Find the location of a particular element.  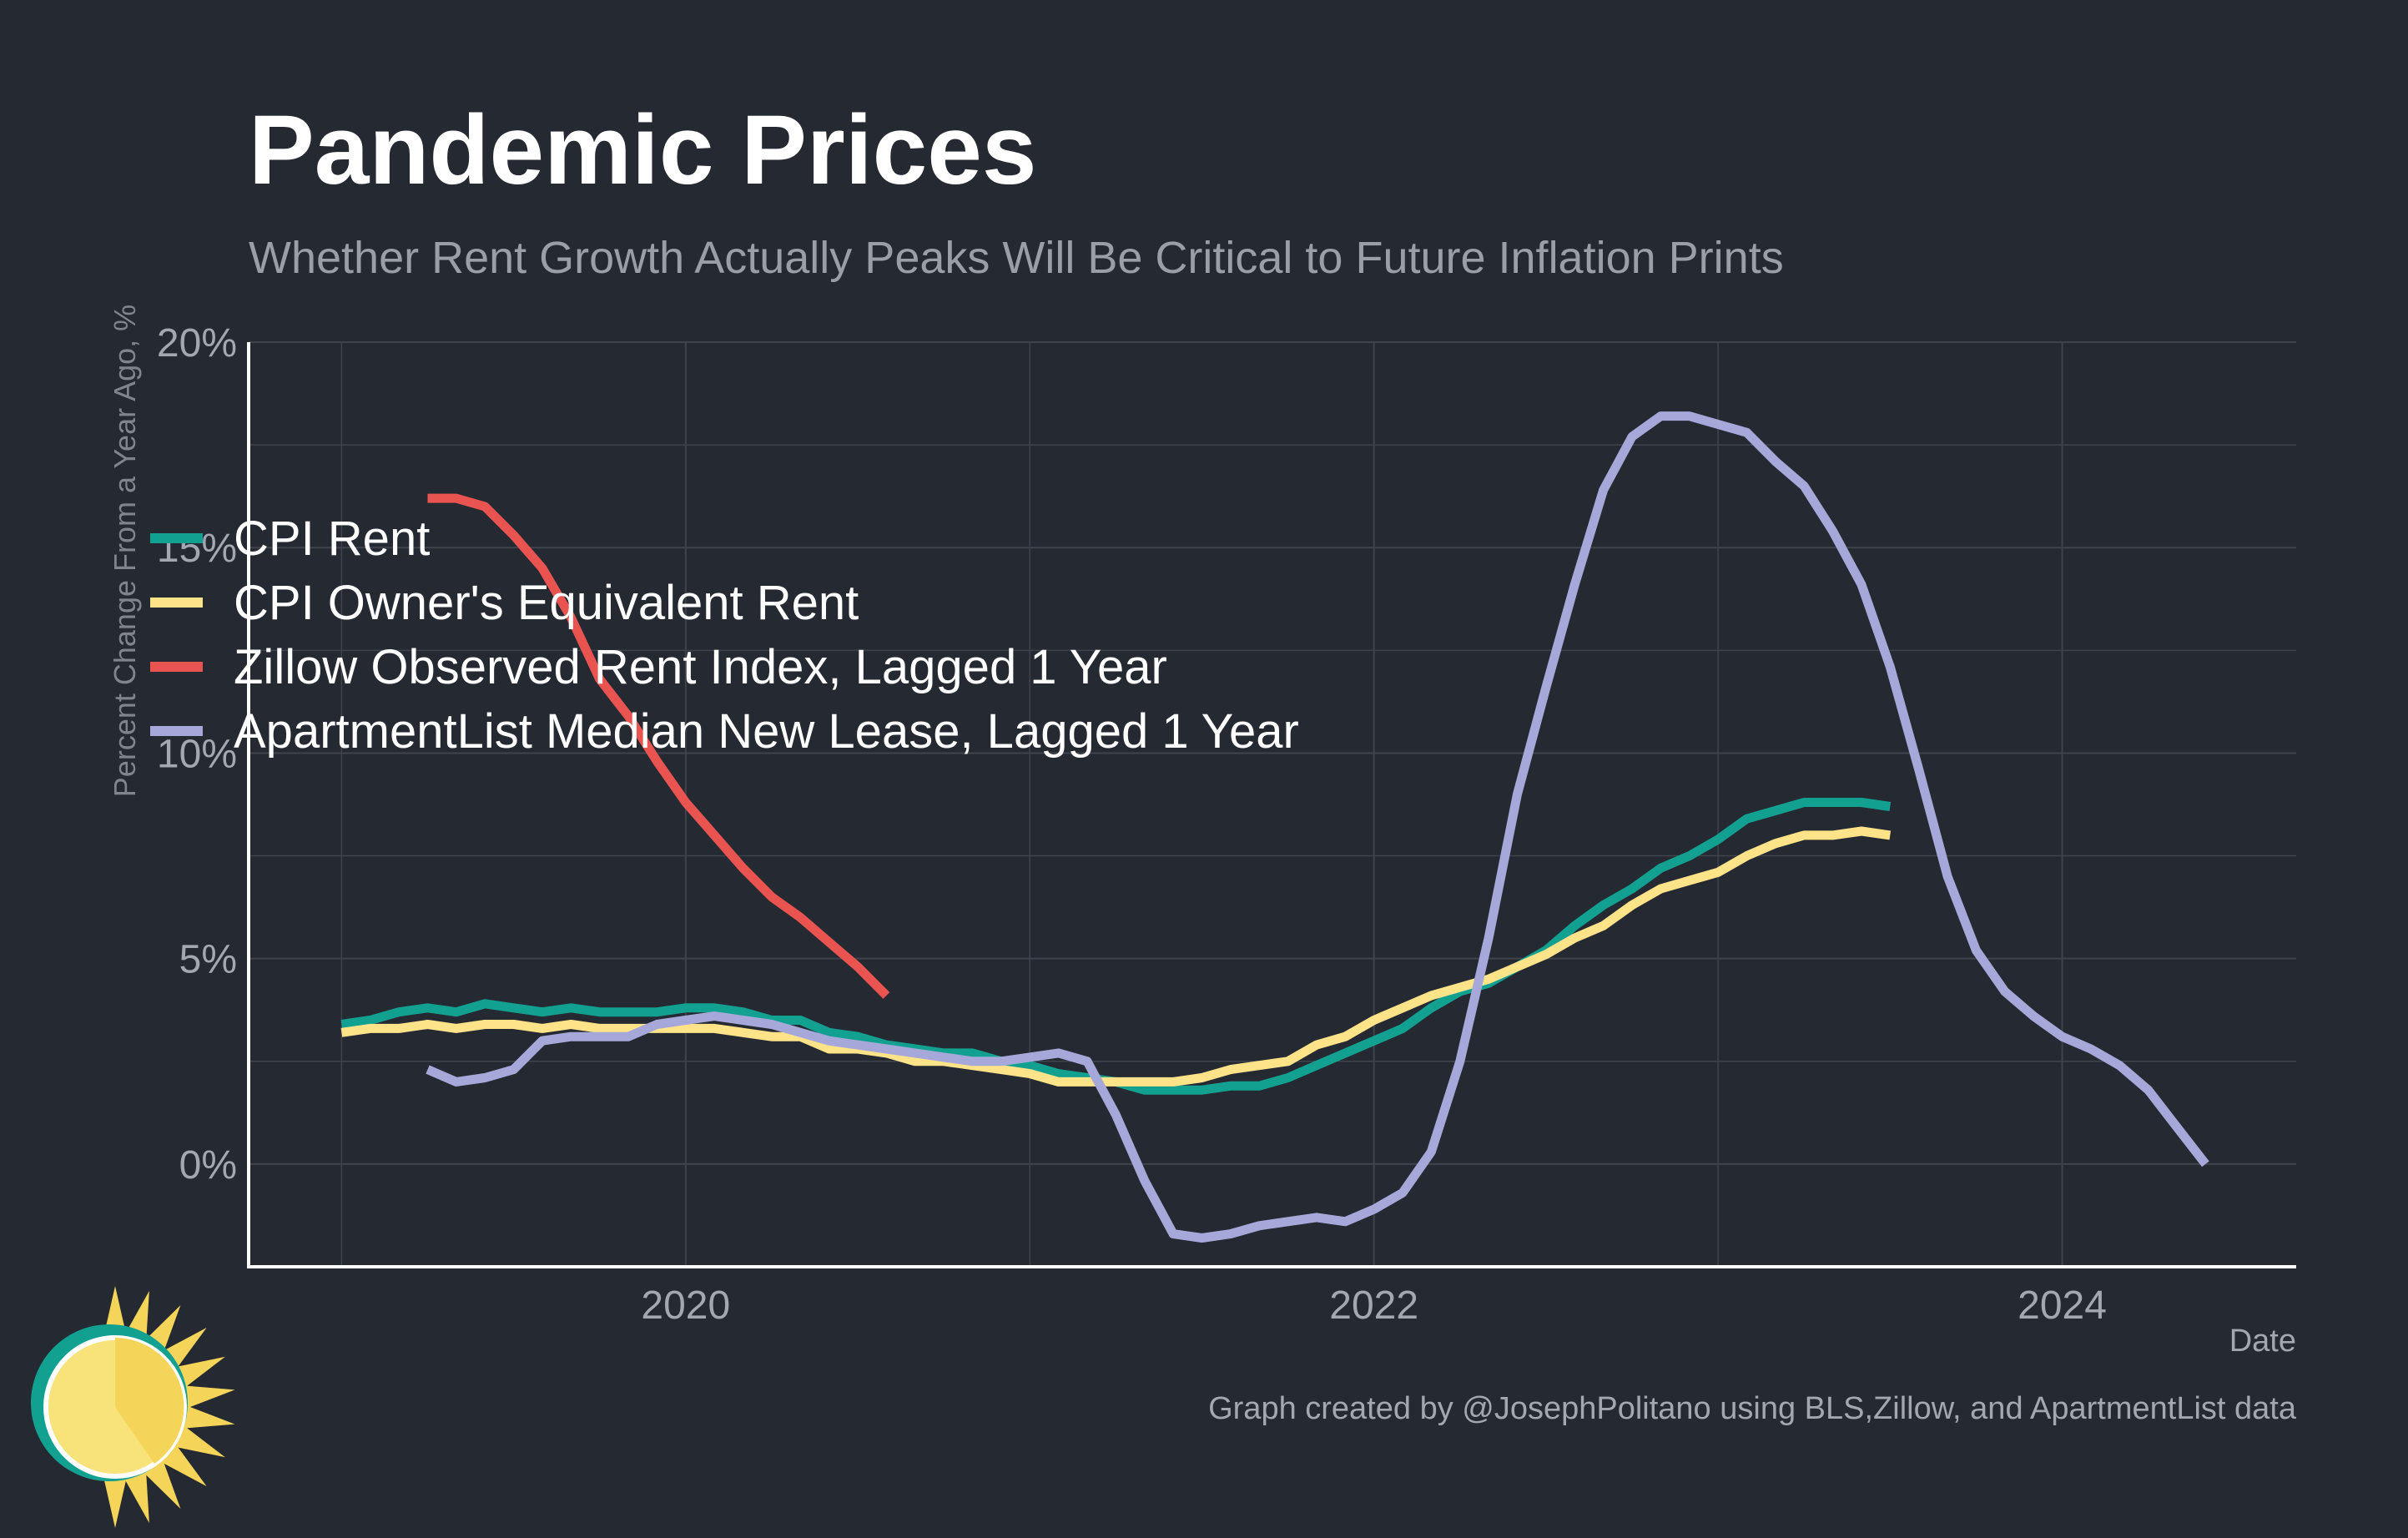

sun-icon is located at coordinates (133, 1407).